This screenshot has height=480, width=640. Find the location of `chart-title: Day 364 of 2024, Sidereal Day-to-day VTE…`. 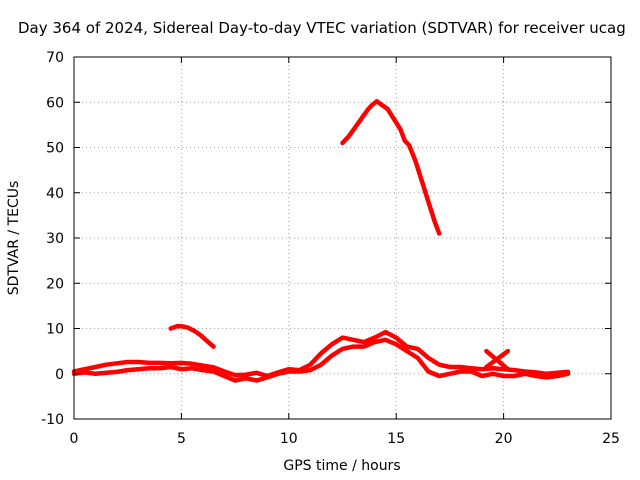

chart-title: Day 364 of 2024, Sidereal Day-to-day VTE… is located at coordinates (322, 28).